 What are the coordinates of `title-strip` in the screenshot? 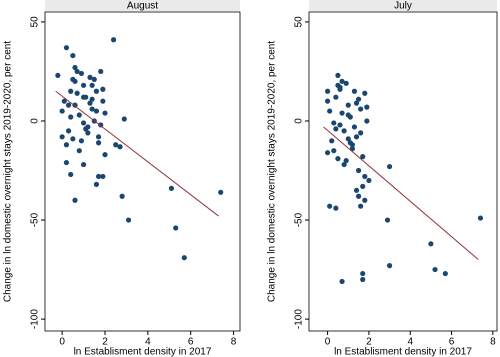 It's located at (403, 5).